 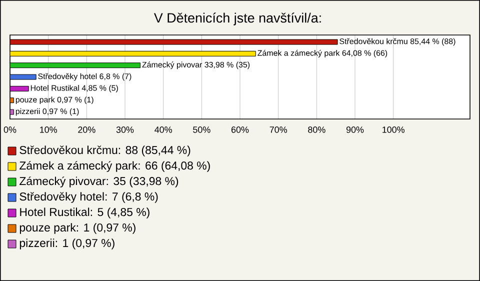 What do you see at coordinates (393, 129) in the screenshot?
I see `x-tick-label: 100%` at bounding box center [393, 129].